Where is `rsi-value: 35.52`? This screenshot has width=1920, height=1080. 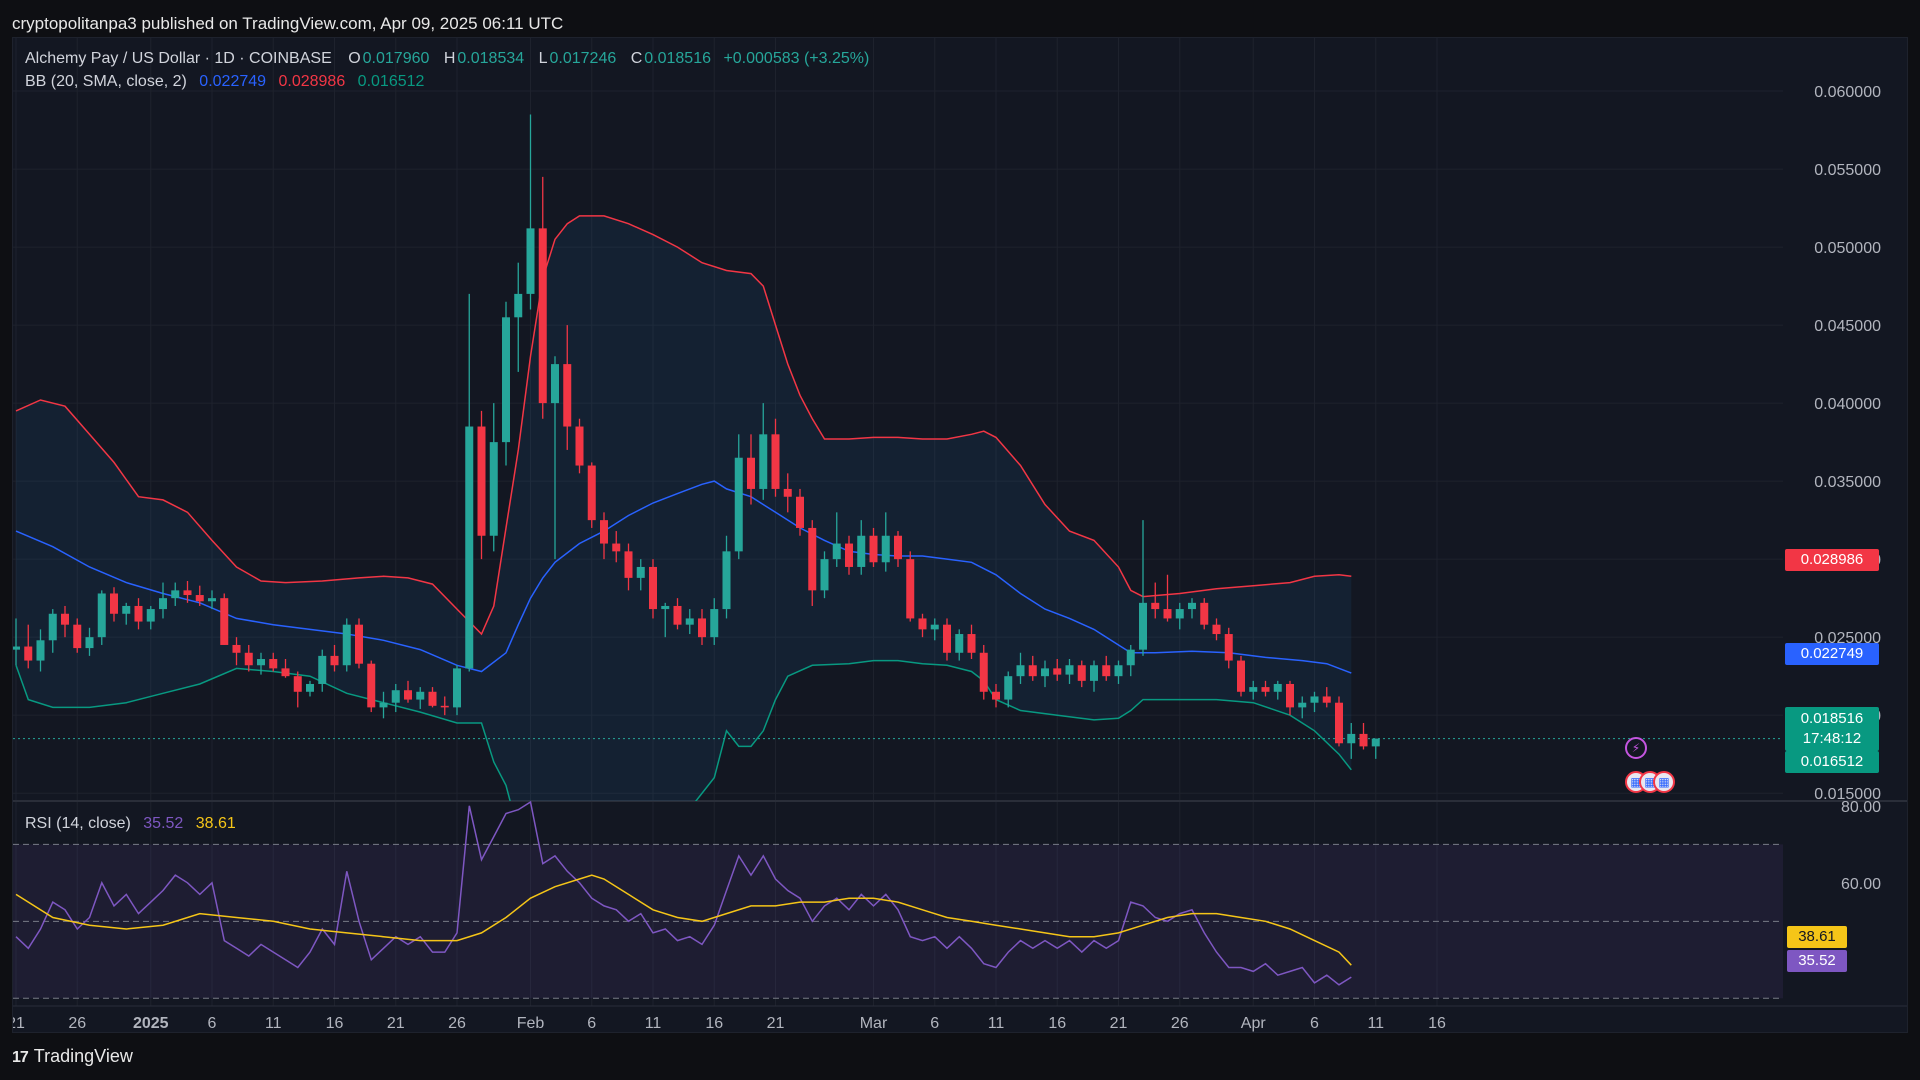
rsi-value: 35.52 is located at coordinates (163, 823).